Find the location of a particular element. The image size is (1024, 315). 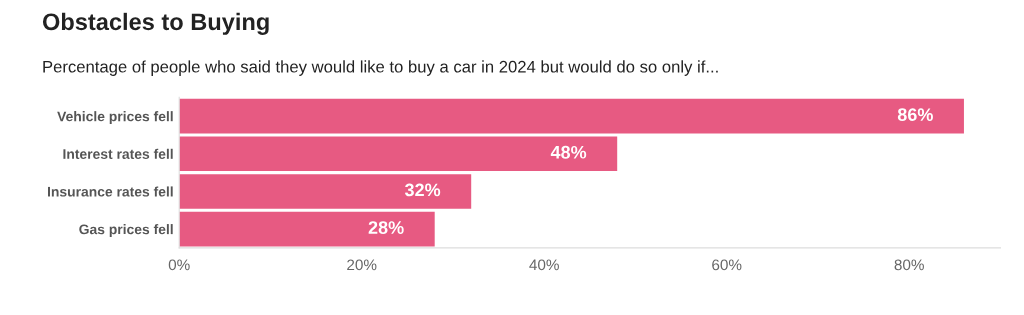

x-tick-label: 20% is located at coordinates (362, 265).